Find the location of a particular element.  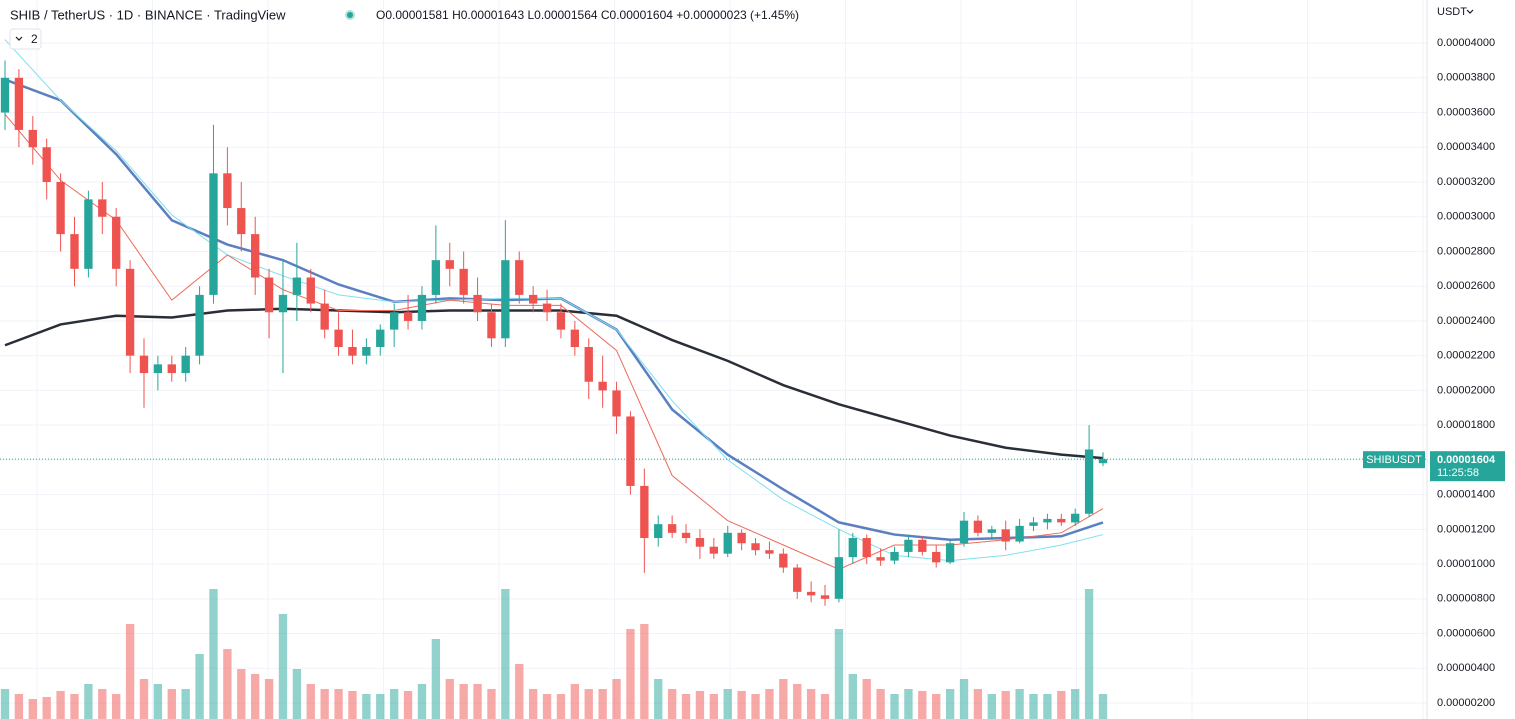

y-tick-label: 0.00002400 is located at coordinates (1466, 321).